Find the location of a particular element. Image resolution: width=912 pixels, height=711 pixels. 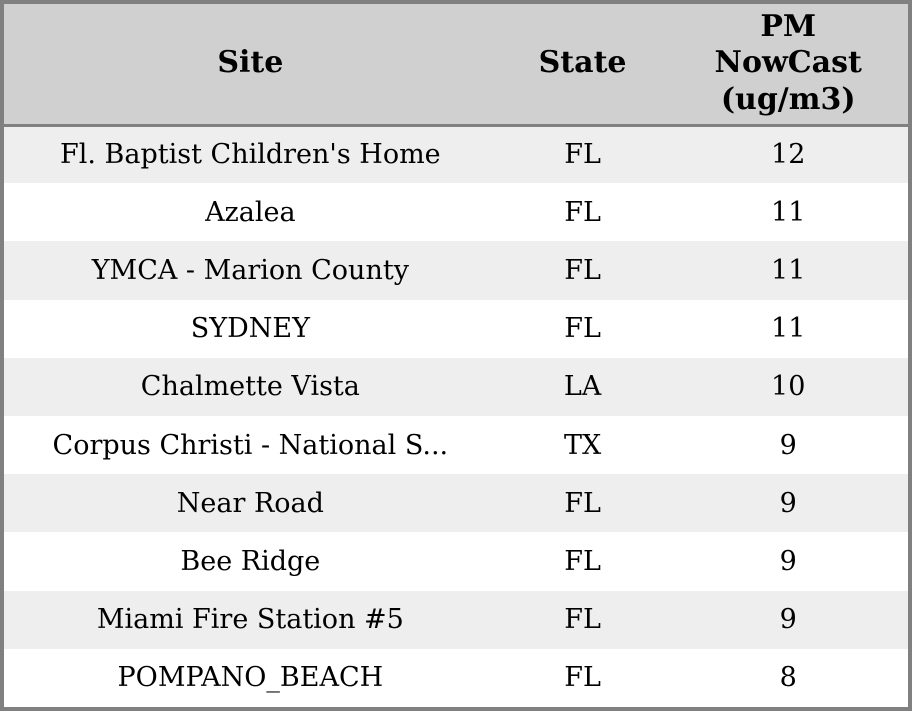

site-cell: Miami Fire Station #5 is located at coordinates (250, 619).